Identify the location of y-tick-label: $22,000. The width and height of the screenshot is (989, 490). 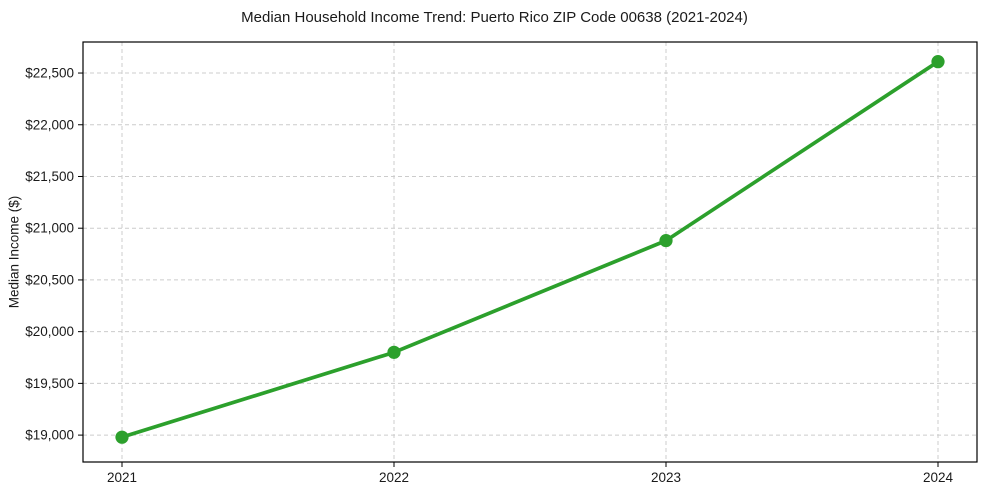
(49, 124).